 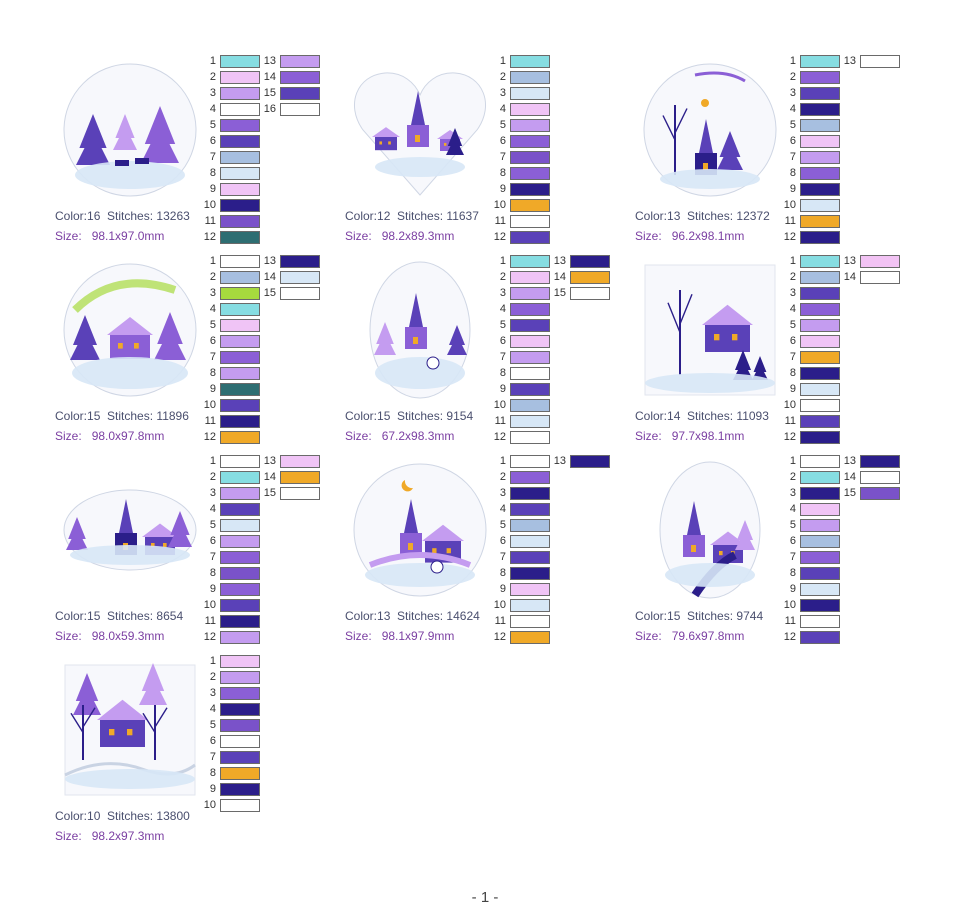 What do you see at coordinates (409, 426) in the screenshot?
I see `design-info: Color:15 Stitches: 9154 Size: 67.2x98.3mm` at bounding box center [409, 426].